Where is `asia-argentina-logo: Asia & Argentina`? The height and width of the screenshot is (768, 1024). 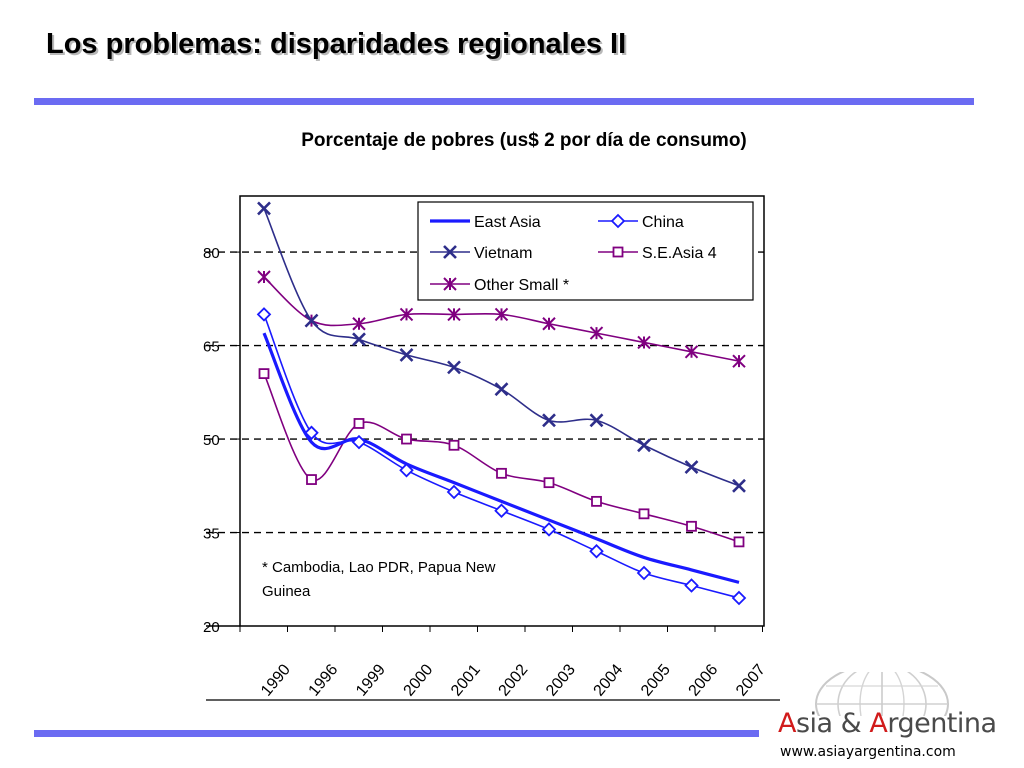 asia-argentina-logo: Asia & Argentina is located at coordinates (886, 706).